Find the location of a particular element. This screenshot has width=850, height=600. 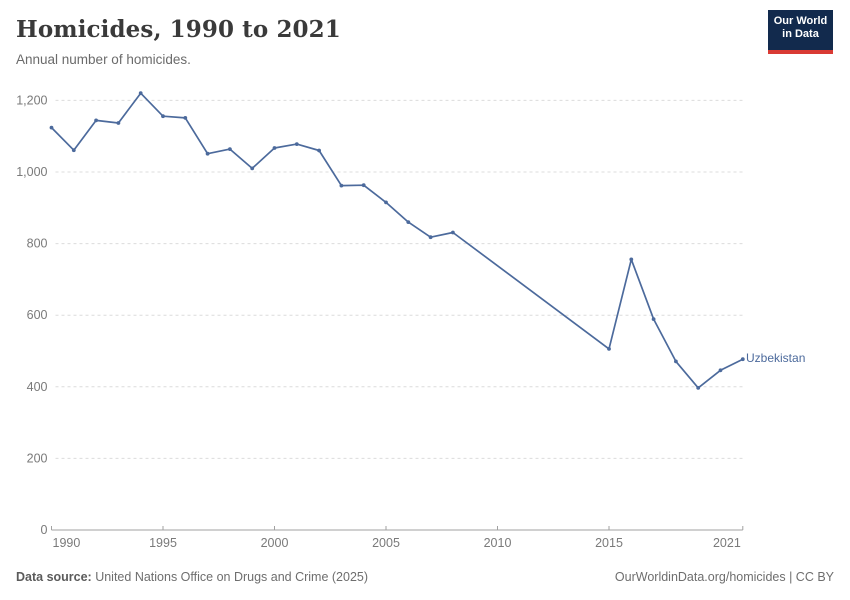

y-axis-tick-label: 400 is located at coordinates (37, 387).